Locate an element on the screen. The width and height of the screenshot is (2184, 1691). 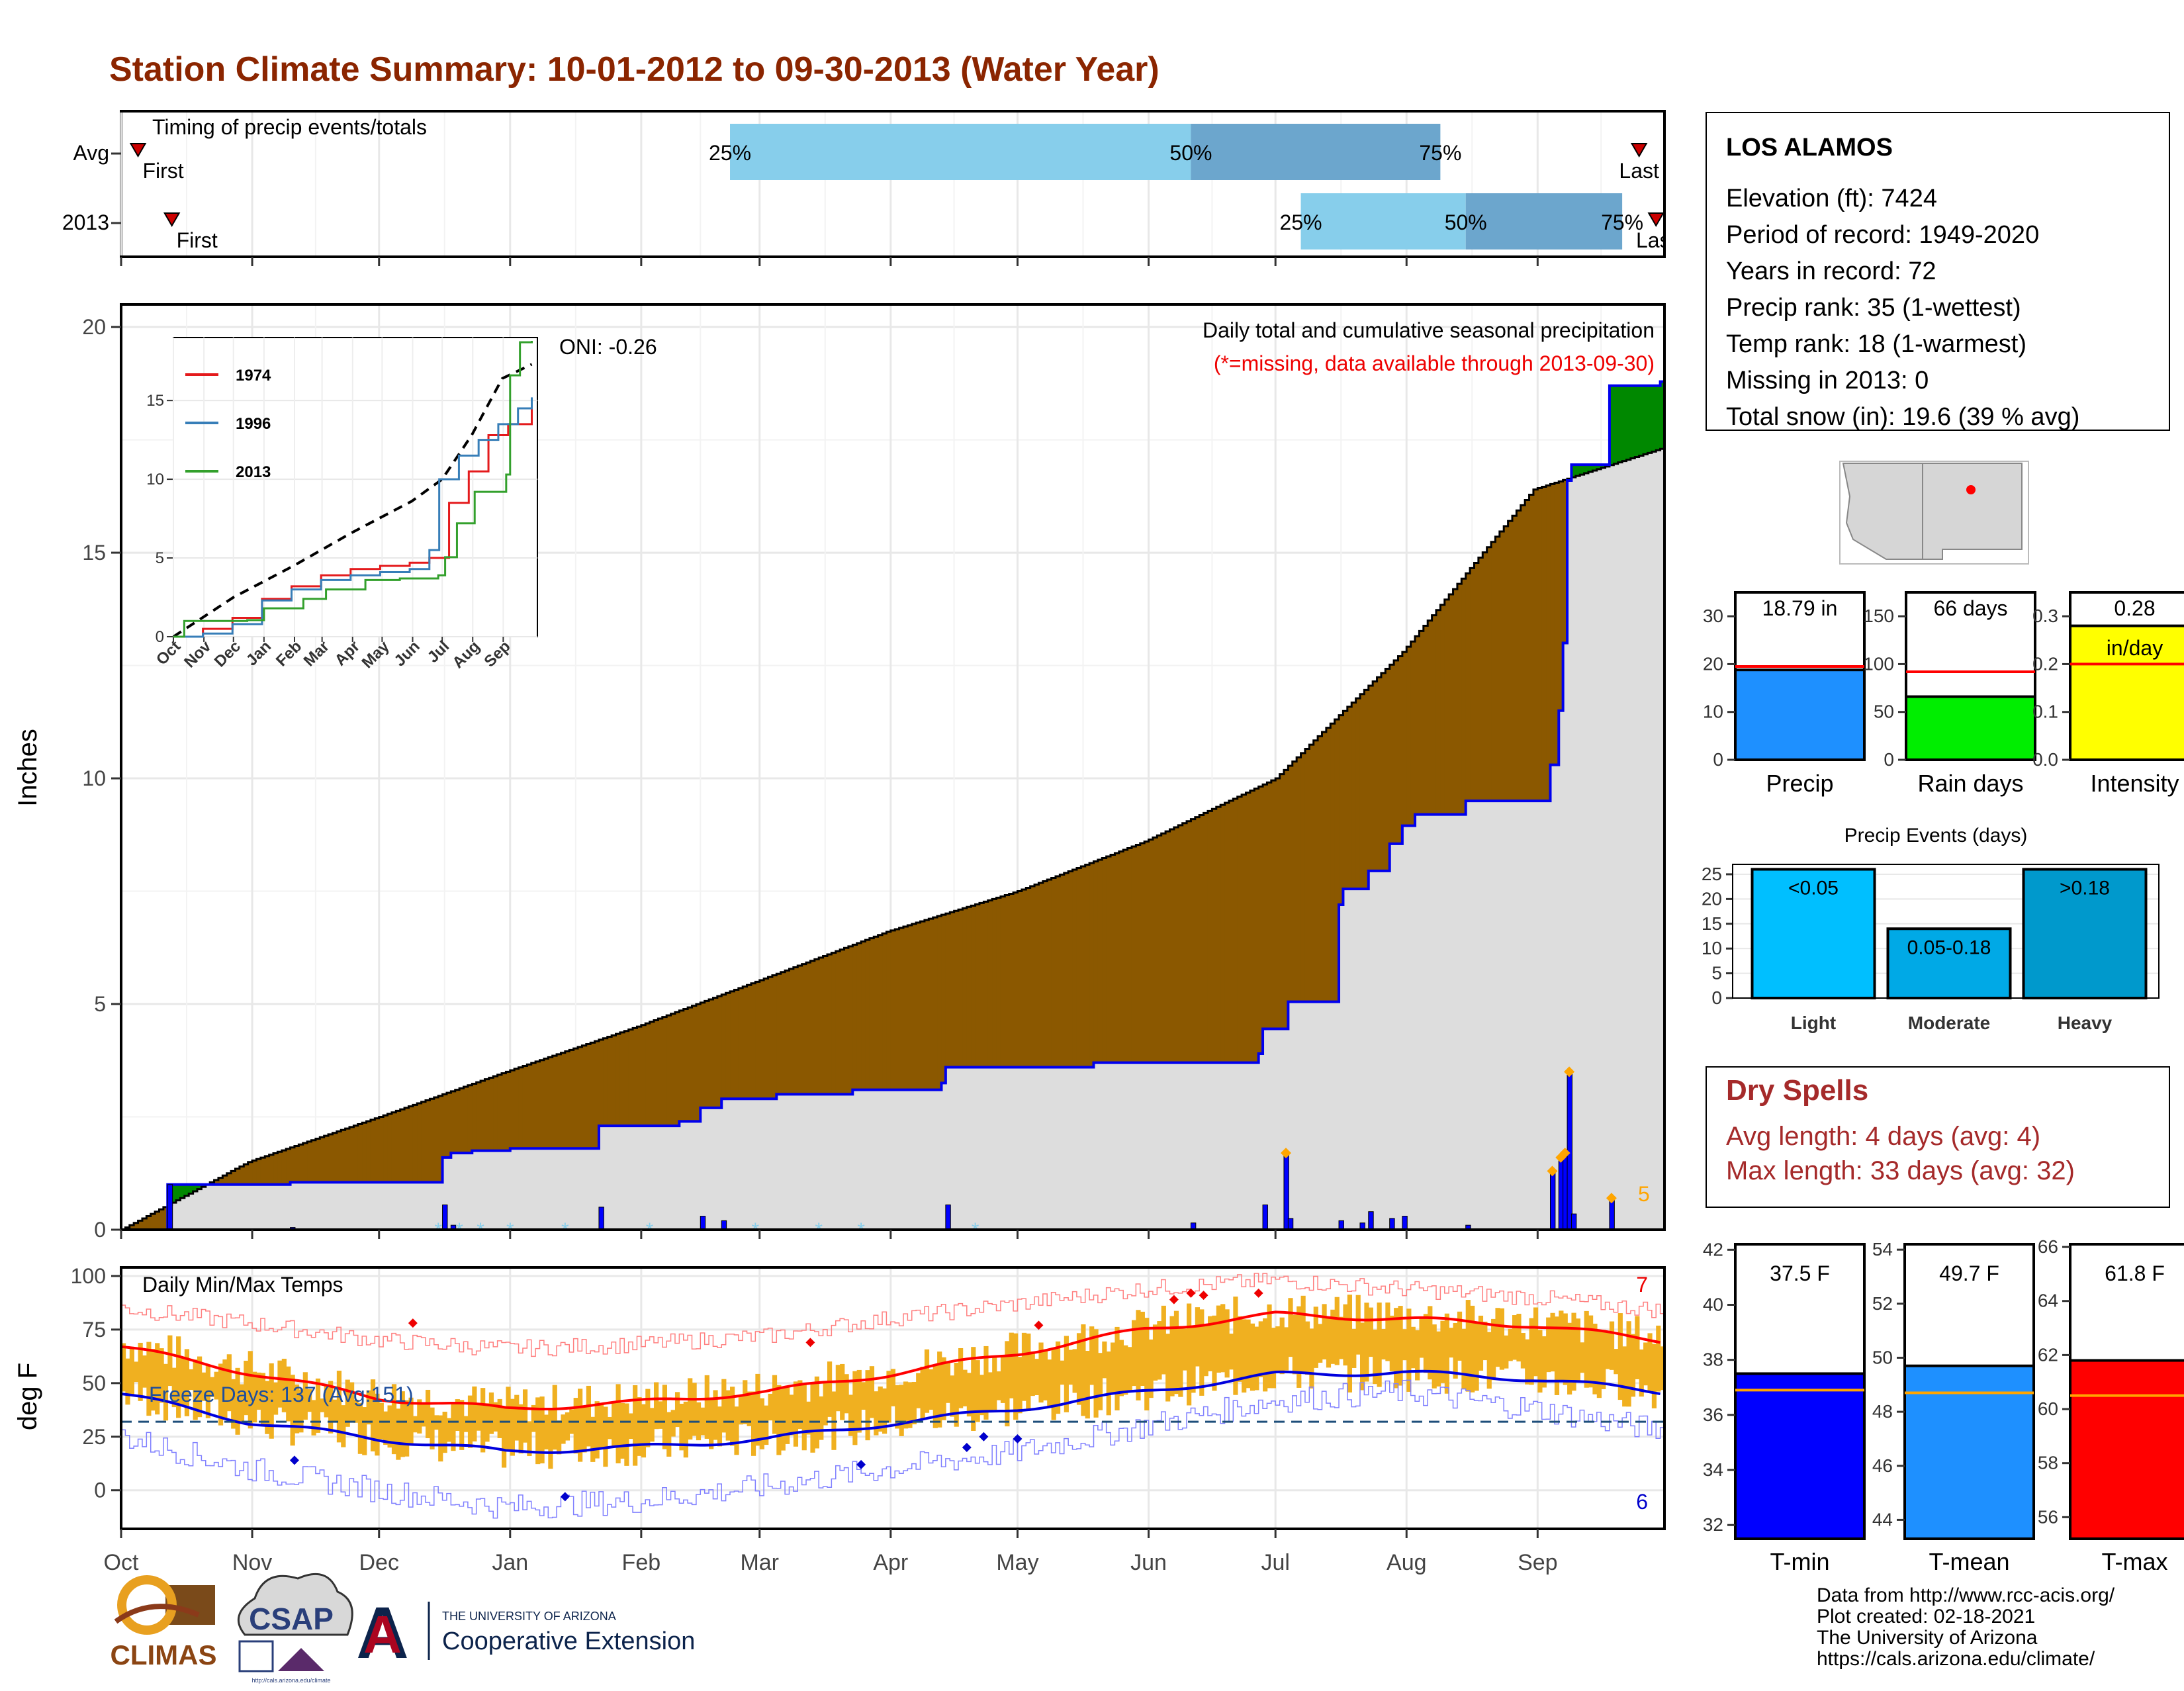
state-borders is located at coordinates (1972, 511).